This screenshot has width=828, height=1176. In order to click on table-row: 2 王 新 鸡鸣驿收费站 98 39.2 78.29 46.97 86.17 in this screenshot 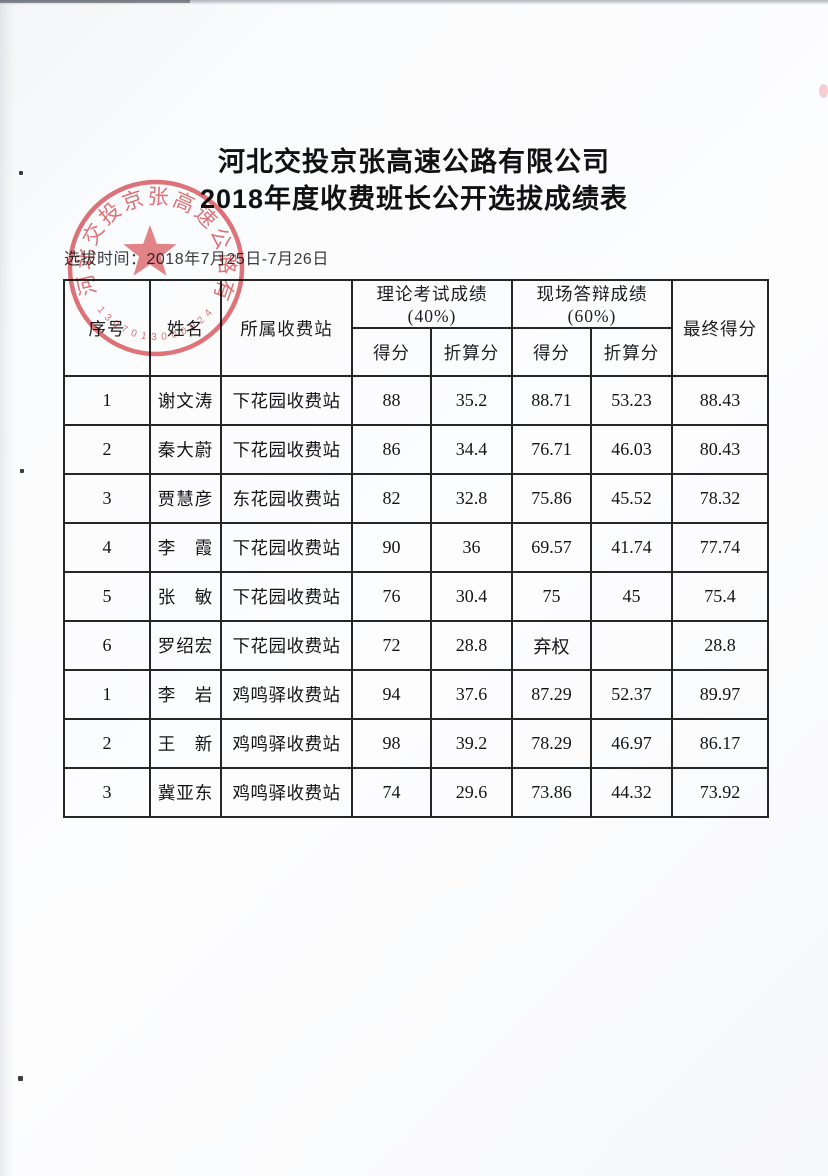, I will do `click(416, 743)`.